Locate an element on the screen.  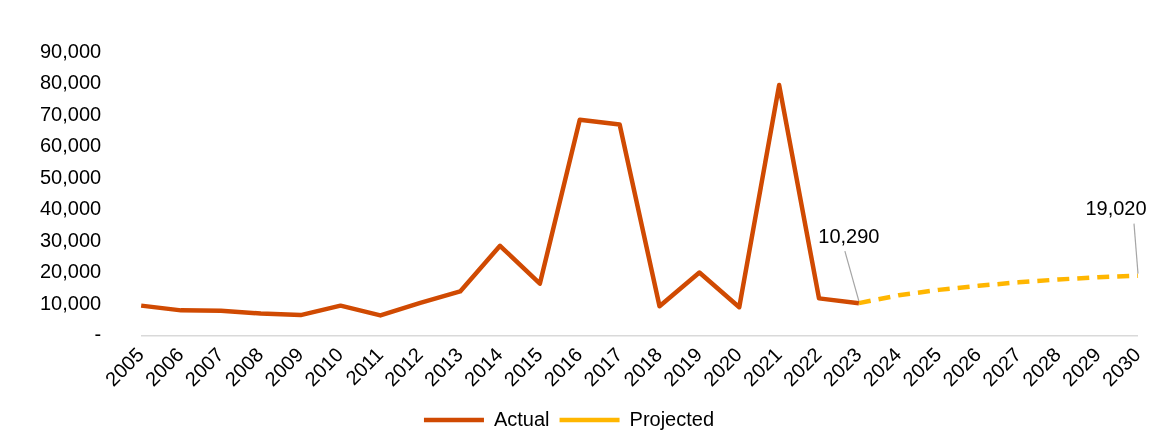
y-tick-label: 60,000 is located at coordinates (71, 145).